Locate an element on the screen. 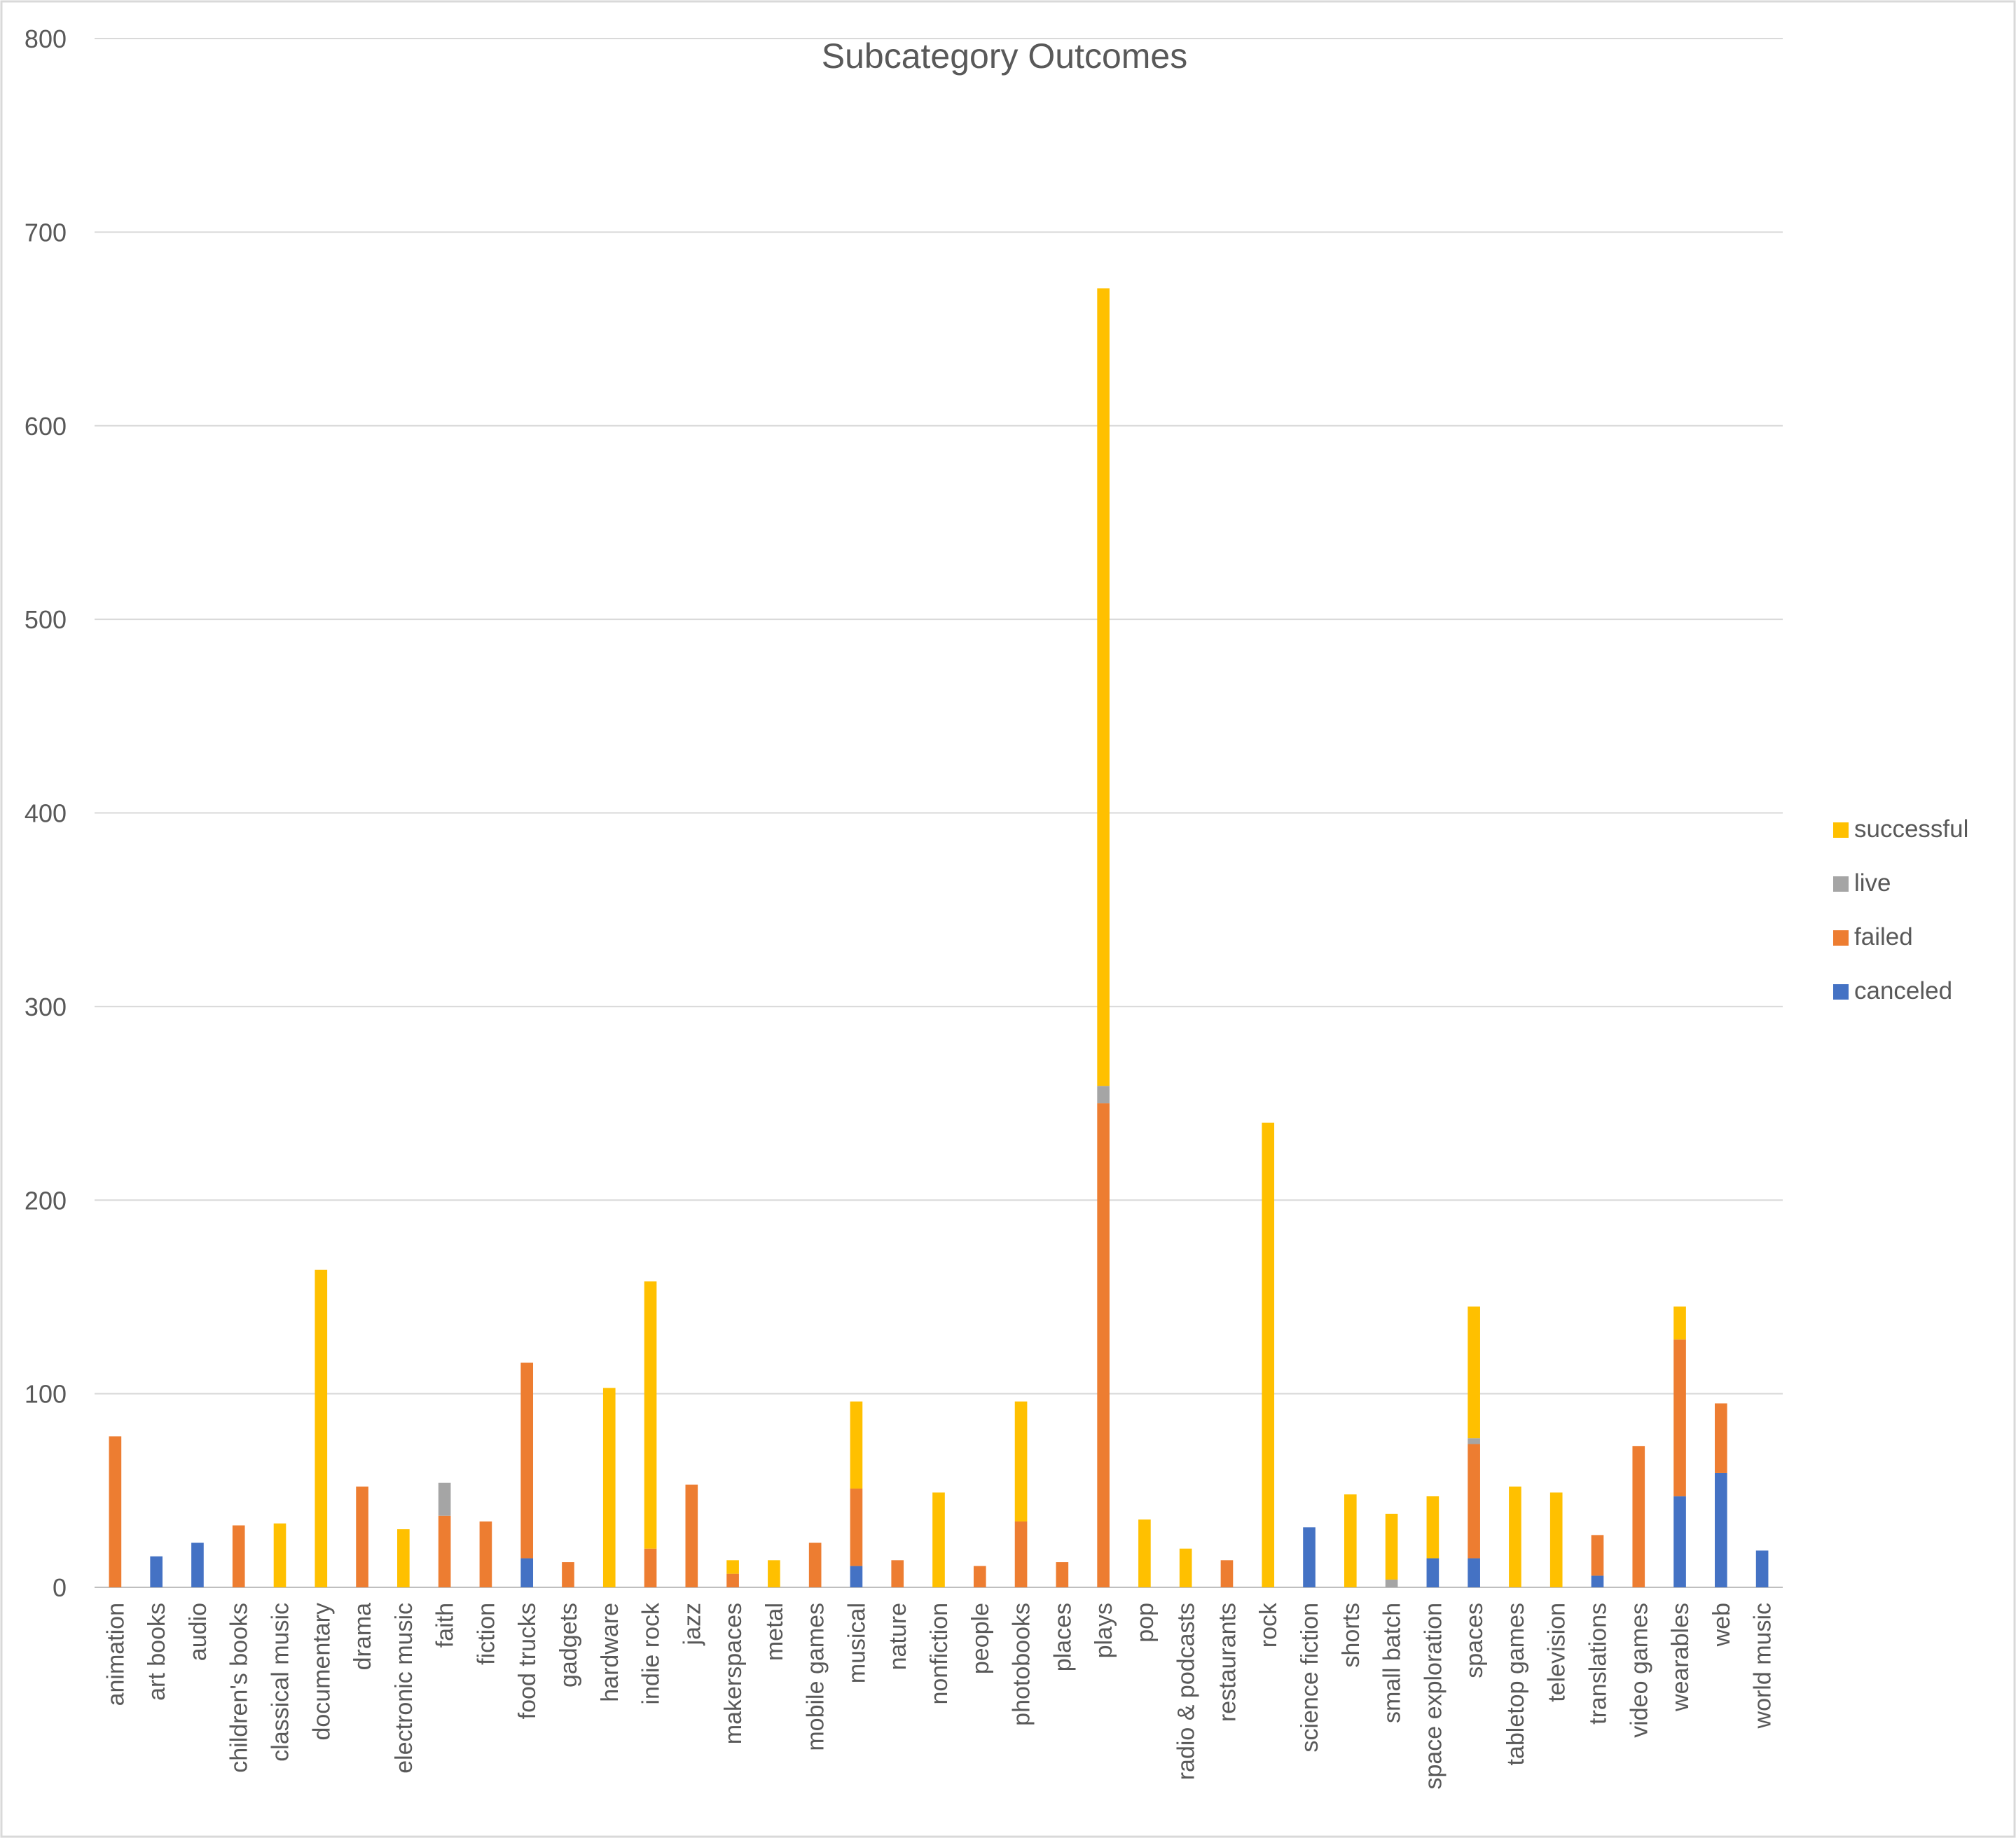  x-tick-label: electronic music is located at coordinates (404, 1688).